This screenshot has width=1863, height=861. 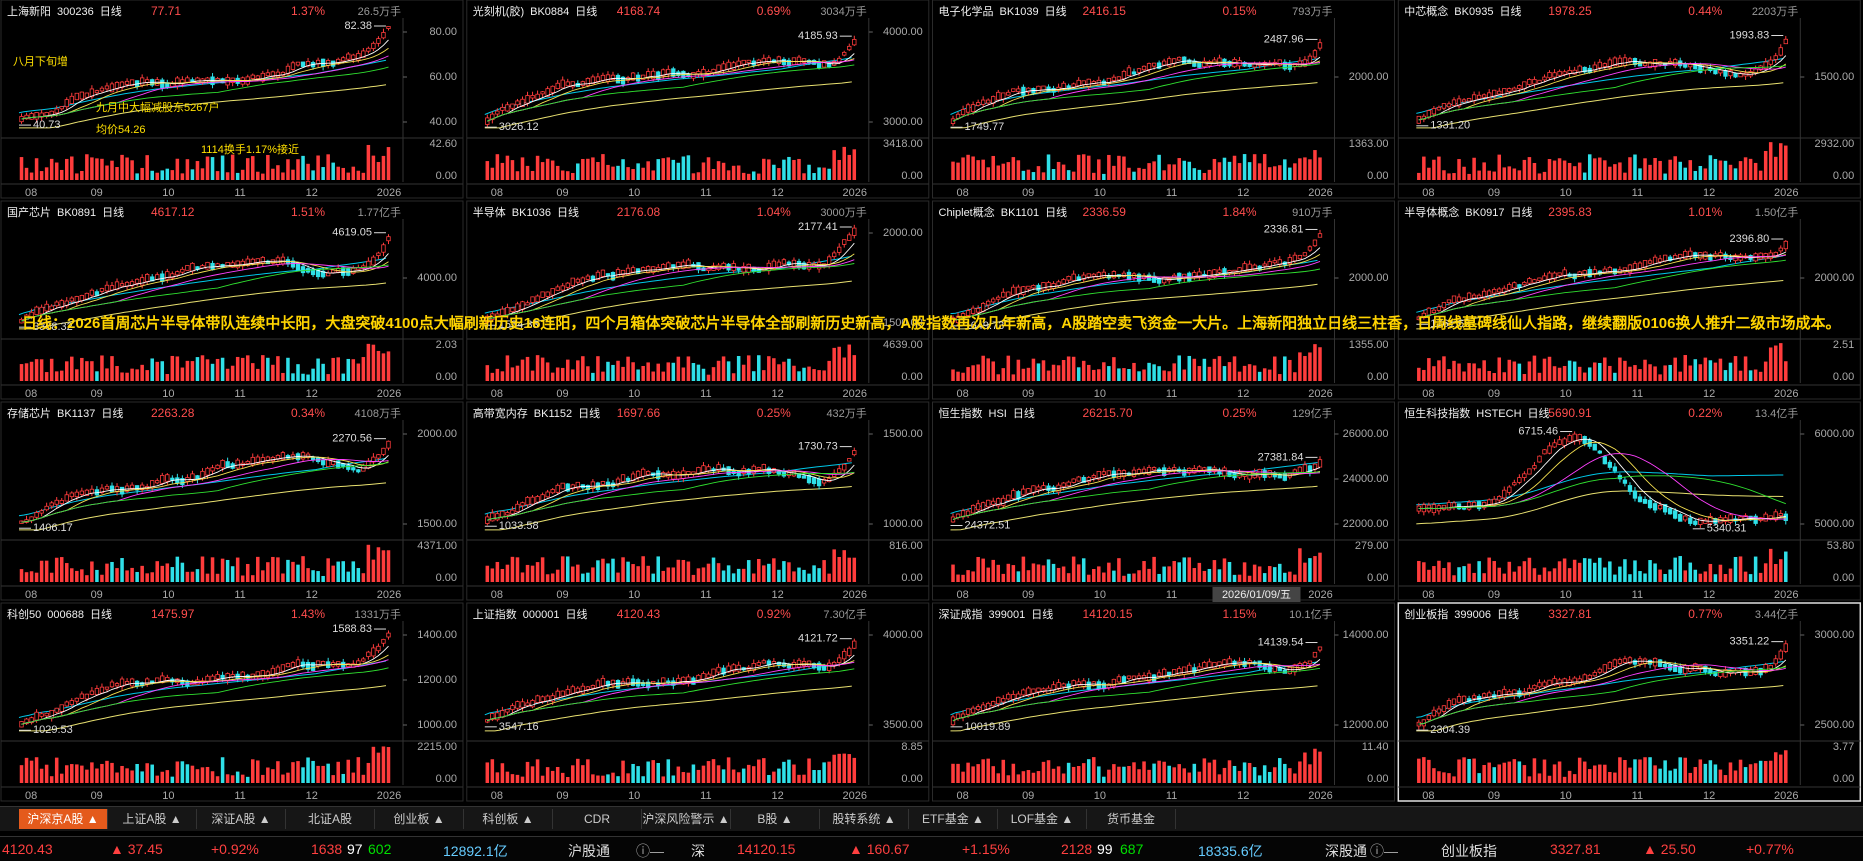 What do you see at coordinates (1131, 819) in the screenshot?
I see `tab: 货币基金` at bounding box center [1131, 819].